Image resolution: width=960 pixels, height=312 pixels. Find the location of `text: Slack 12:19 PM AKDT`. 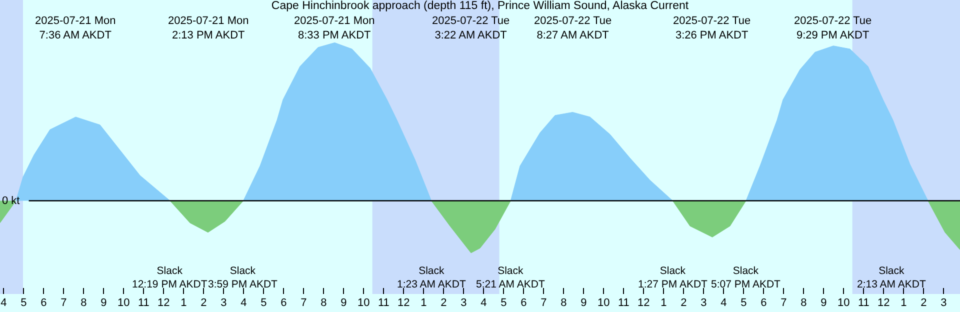

text: Slack 12:19 PM AKDT is located at coordinates (170, 278).